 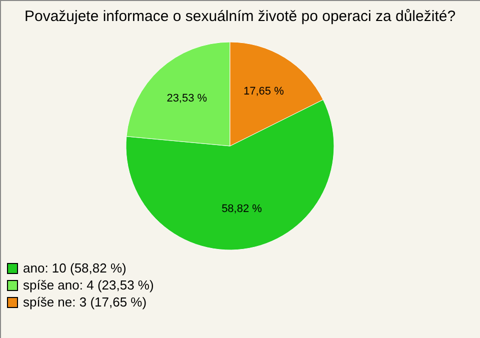 I want to click on data-label: 58,82 %, so click(x=242, y=208).